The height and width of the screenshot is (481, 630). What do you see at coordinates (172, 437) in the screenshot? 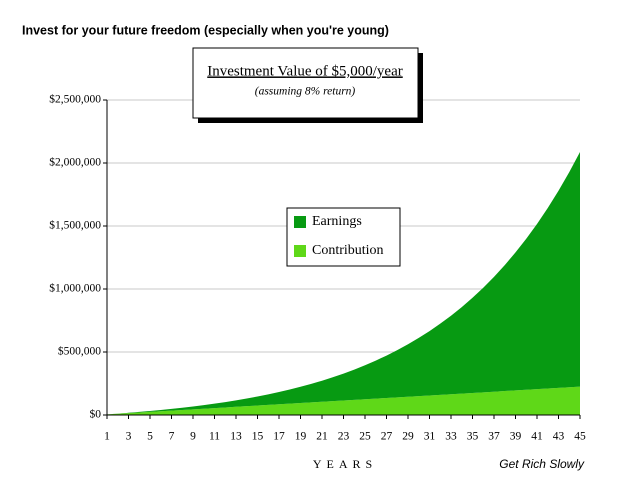
I see `x-tick-label: 7` at bounding box center [172, 437].